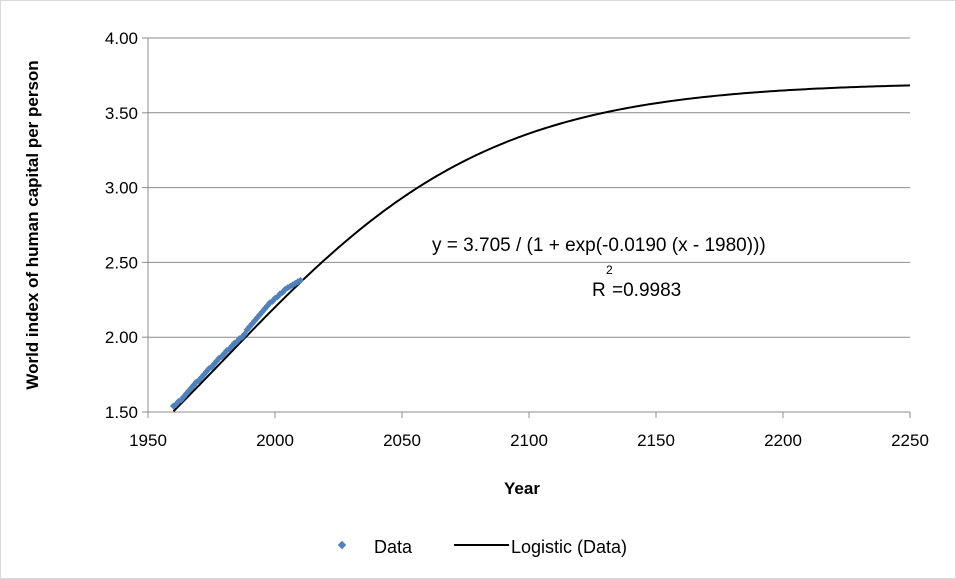  Describe the element at coordinates (300, 280) in the screenshot. I see `data-point` at that location.